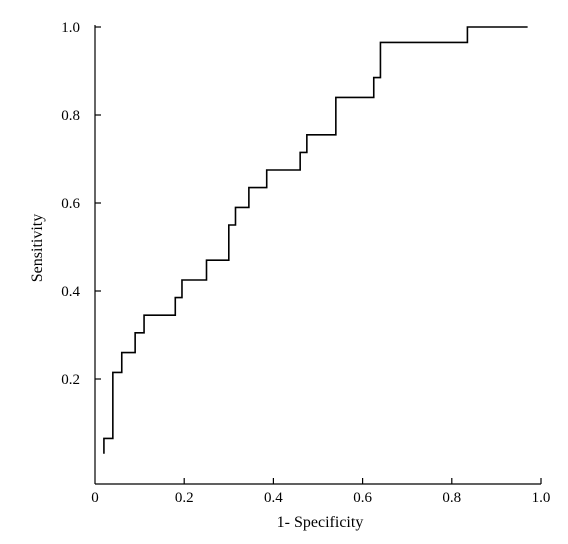  I want to click on y-axis-title: Sensitivity, so click(37, 248).